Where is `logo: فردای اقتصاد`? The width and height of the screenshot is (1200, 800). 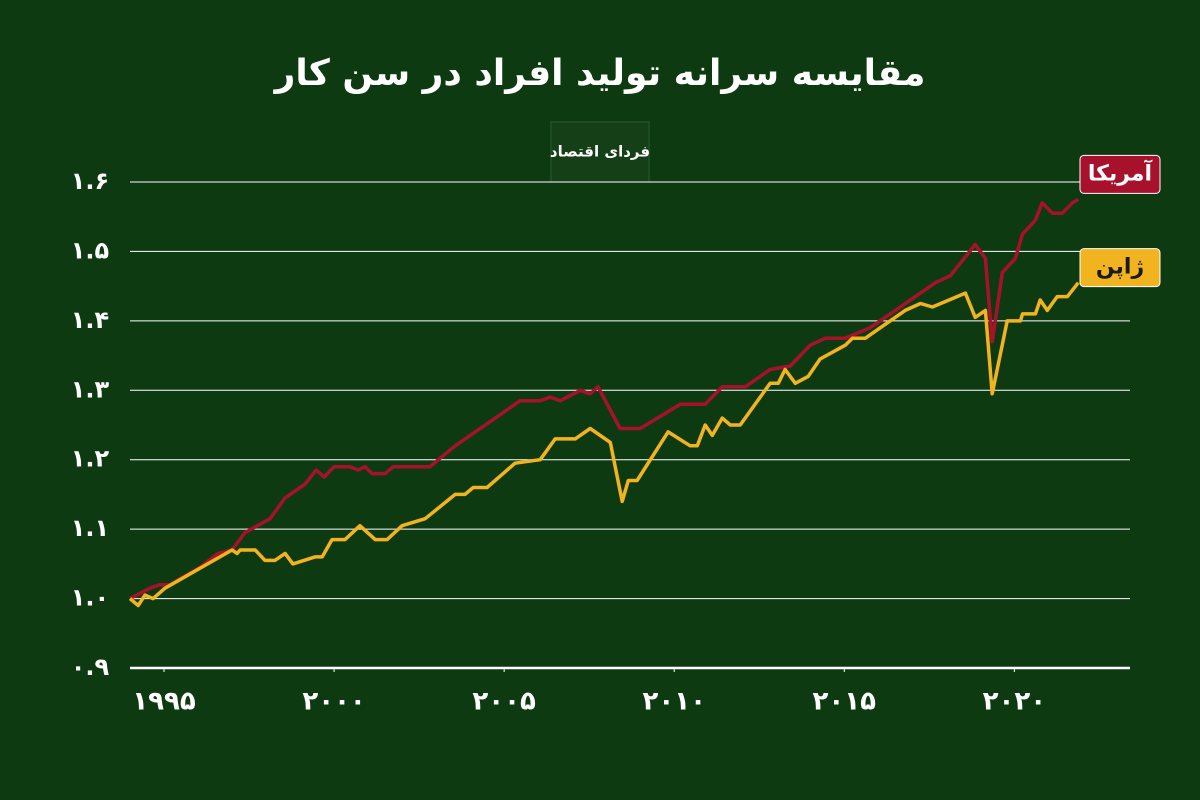 logo: فردای اقتصاد is located at coordinates (600, 152).